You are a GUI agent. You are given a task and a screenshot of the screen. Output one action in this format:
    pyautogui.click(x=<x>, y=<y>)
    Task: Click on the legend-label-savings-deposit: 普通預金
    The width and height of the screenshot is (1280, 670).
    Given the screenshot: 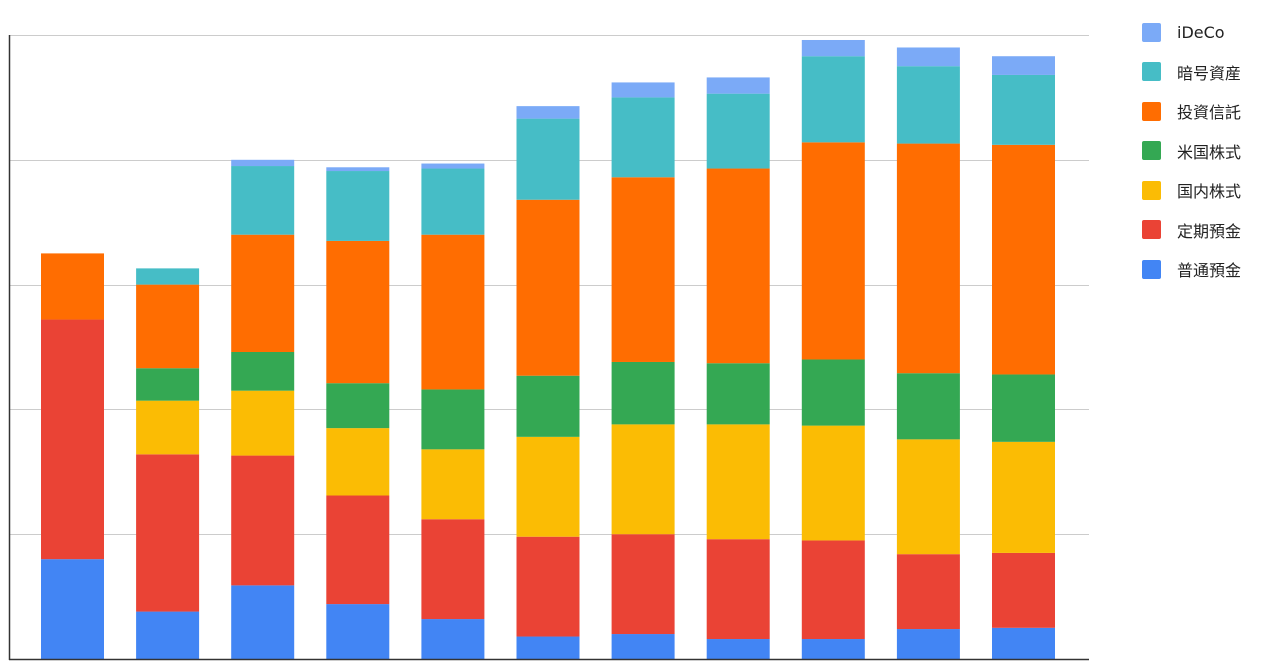 What is the action you would take?
    pyautogui.click(x=1209, y=270)
    